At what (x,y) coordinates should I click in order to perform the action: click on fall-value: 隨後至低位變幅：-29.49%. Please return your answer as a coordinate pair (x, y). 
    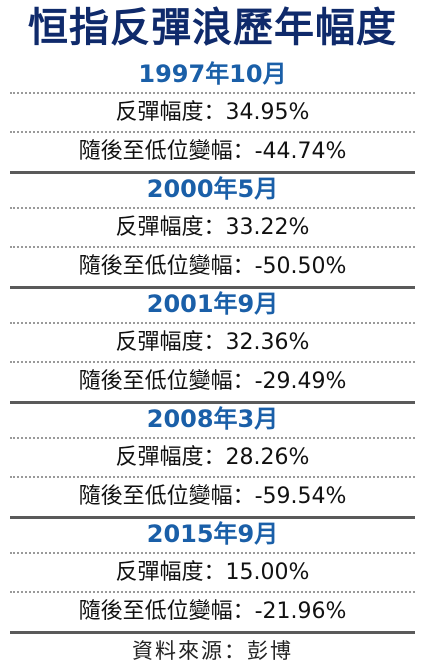
    Looking at the image, I should click on (212, 383).